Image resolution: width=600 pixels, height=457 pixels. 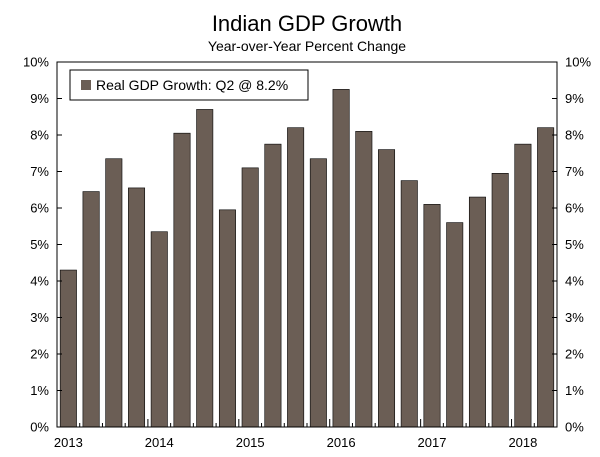 I want to click on y-axis-right: 0% 1% 2% 3% 4% 5% 6% 7% 8% 9% 10%, so click(x=571, y=245).